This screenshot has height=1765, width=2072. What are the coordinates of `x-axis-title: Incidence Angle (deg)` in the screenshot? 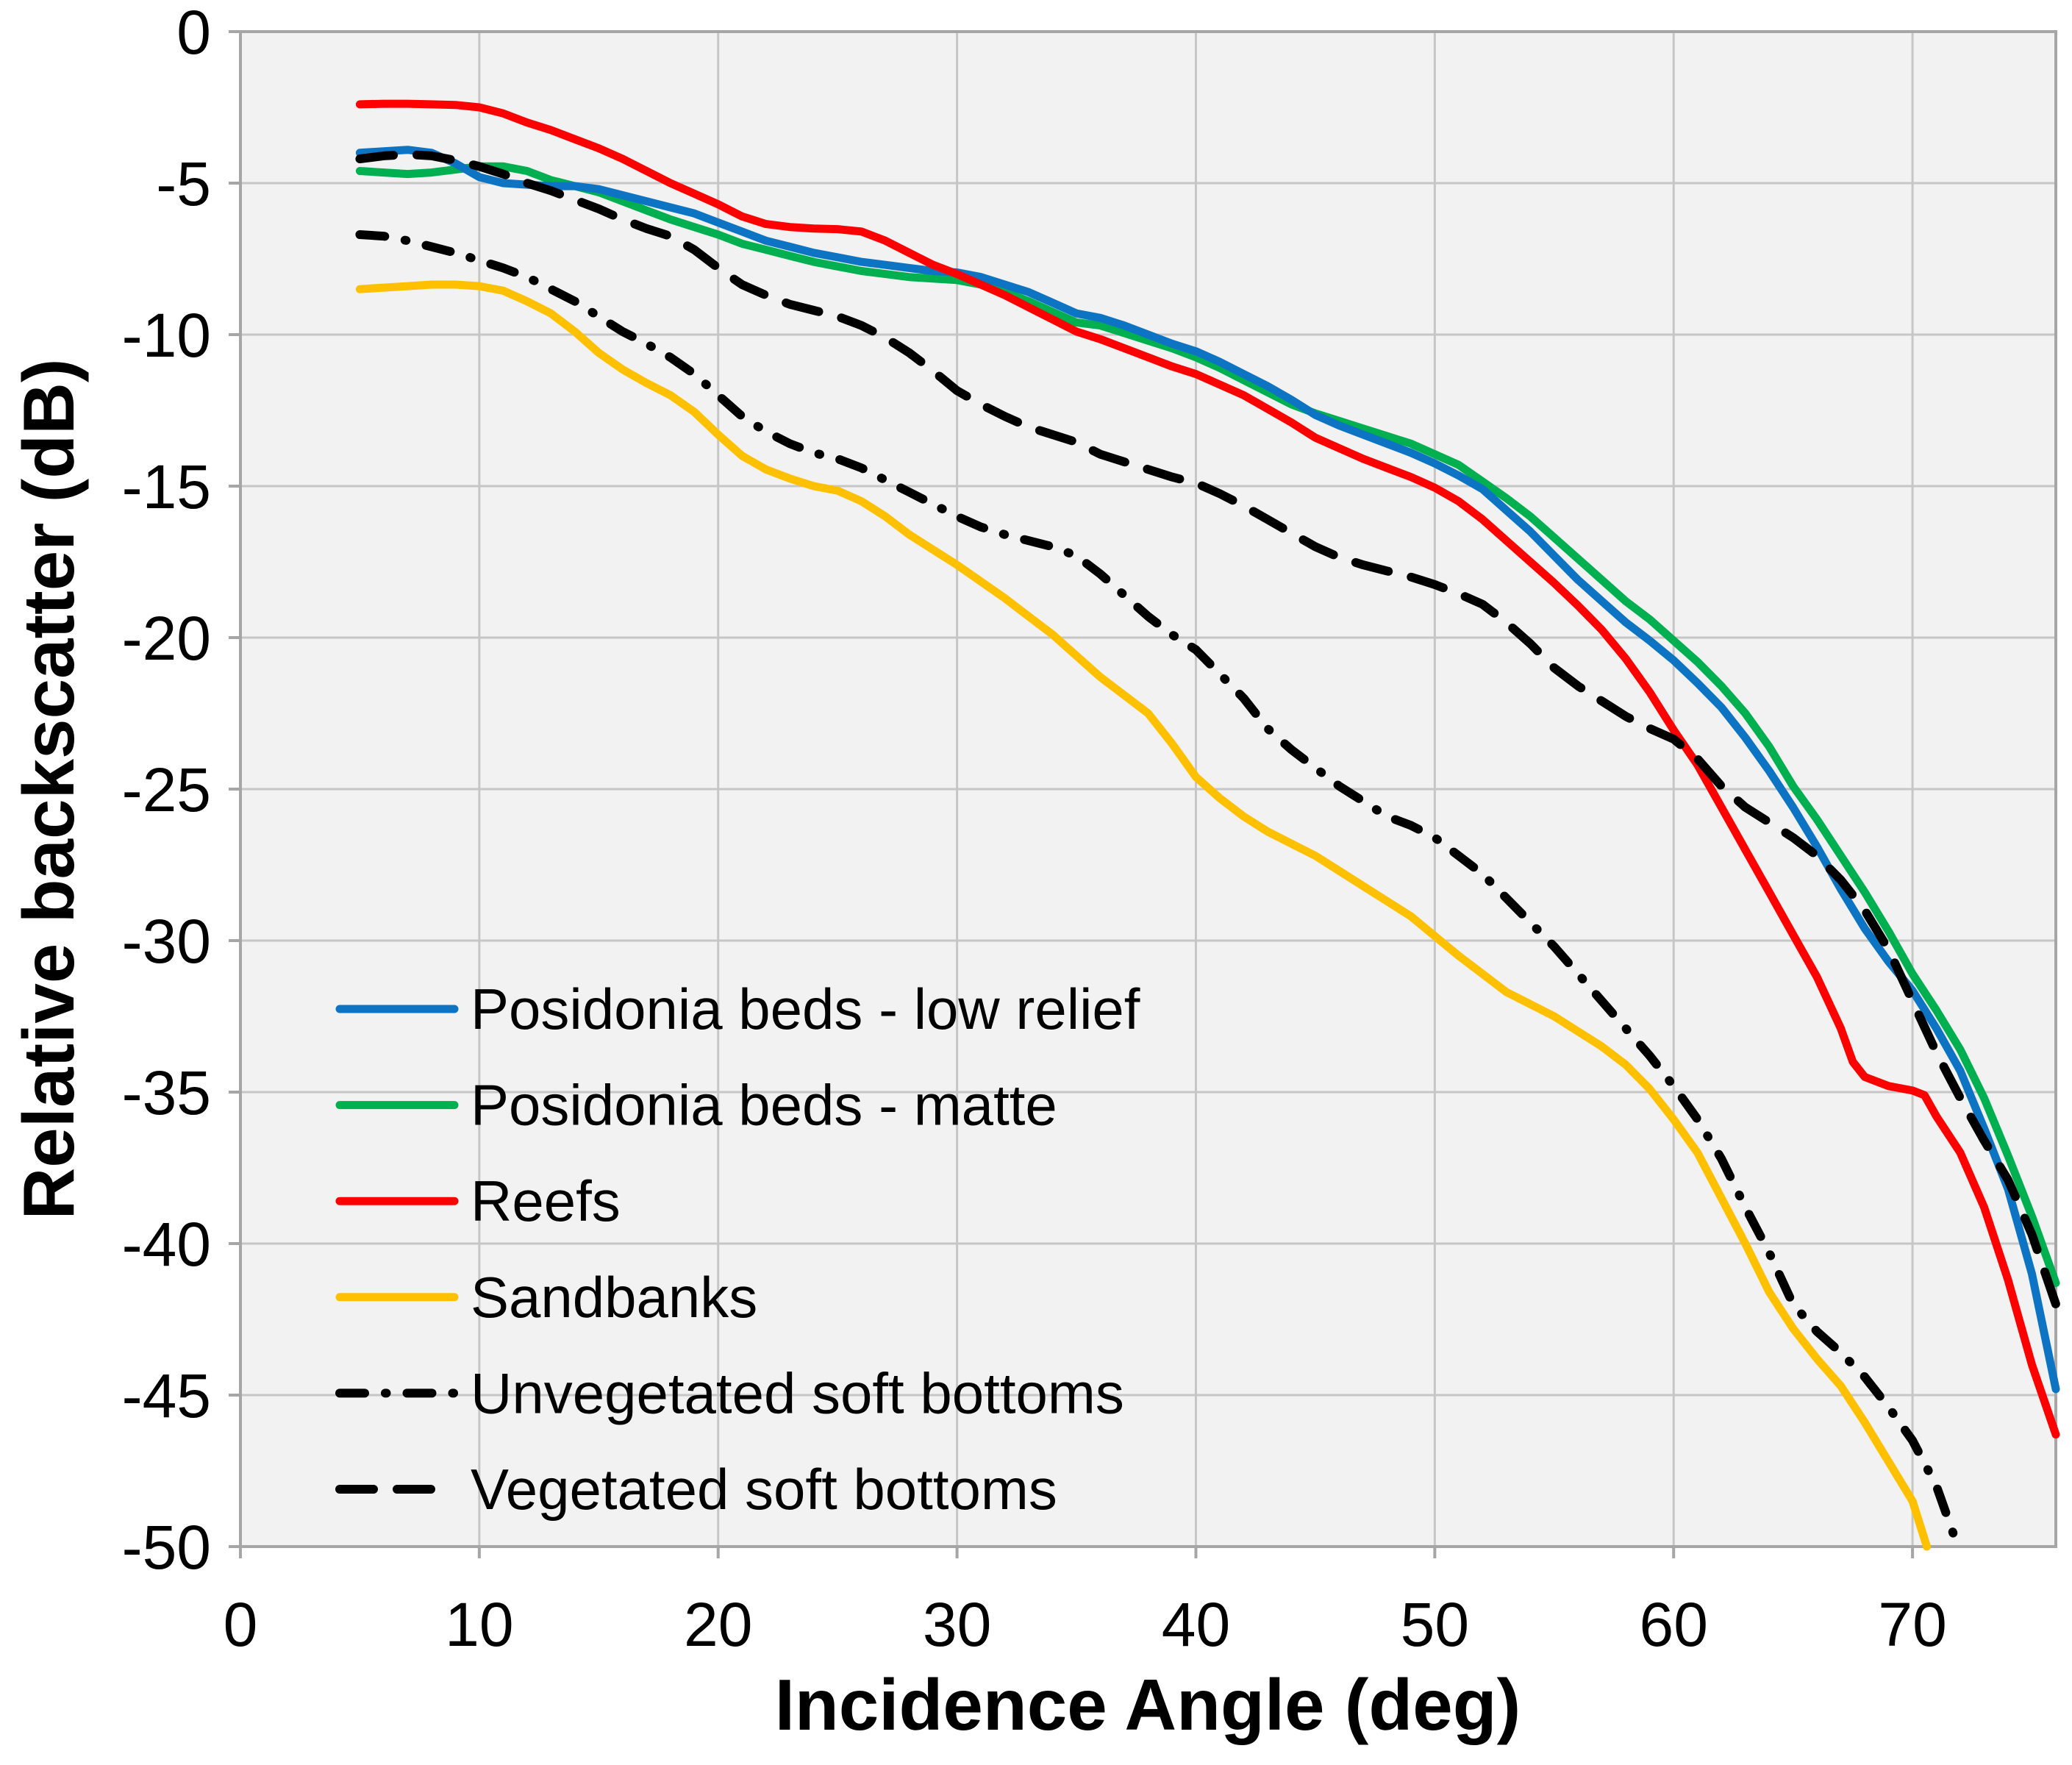 It's located at (1148, 1704).